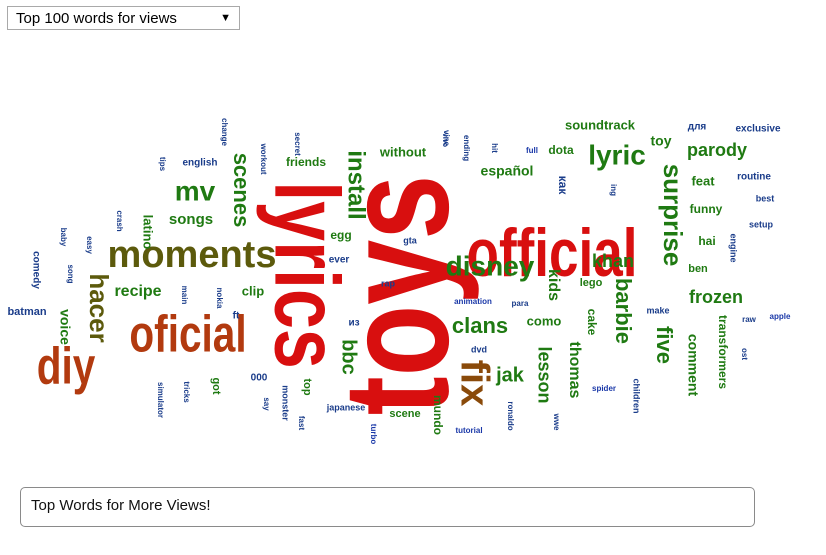 This screenshot has height=555, width=826. Describe the element at coordinates (191, 219) in the screenshot. I see `cloud-word: songs` at that location.